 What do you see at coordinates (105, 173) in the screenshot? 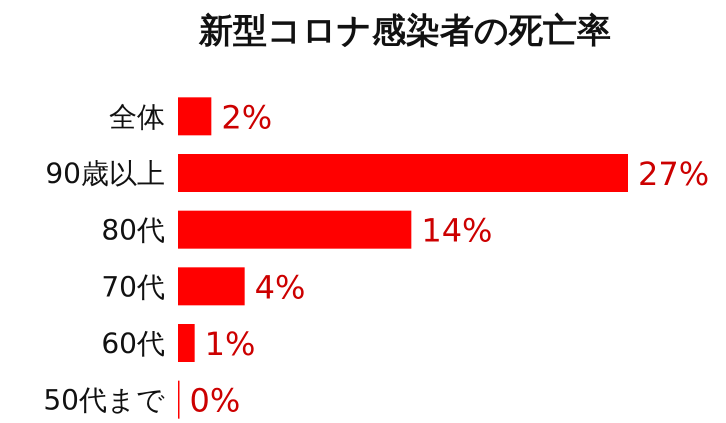
I see `y-tick-label: 90歳以上` at bounding box center [105, 173].